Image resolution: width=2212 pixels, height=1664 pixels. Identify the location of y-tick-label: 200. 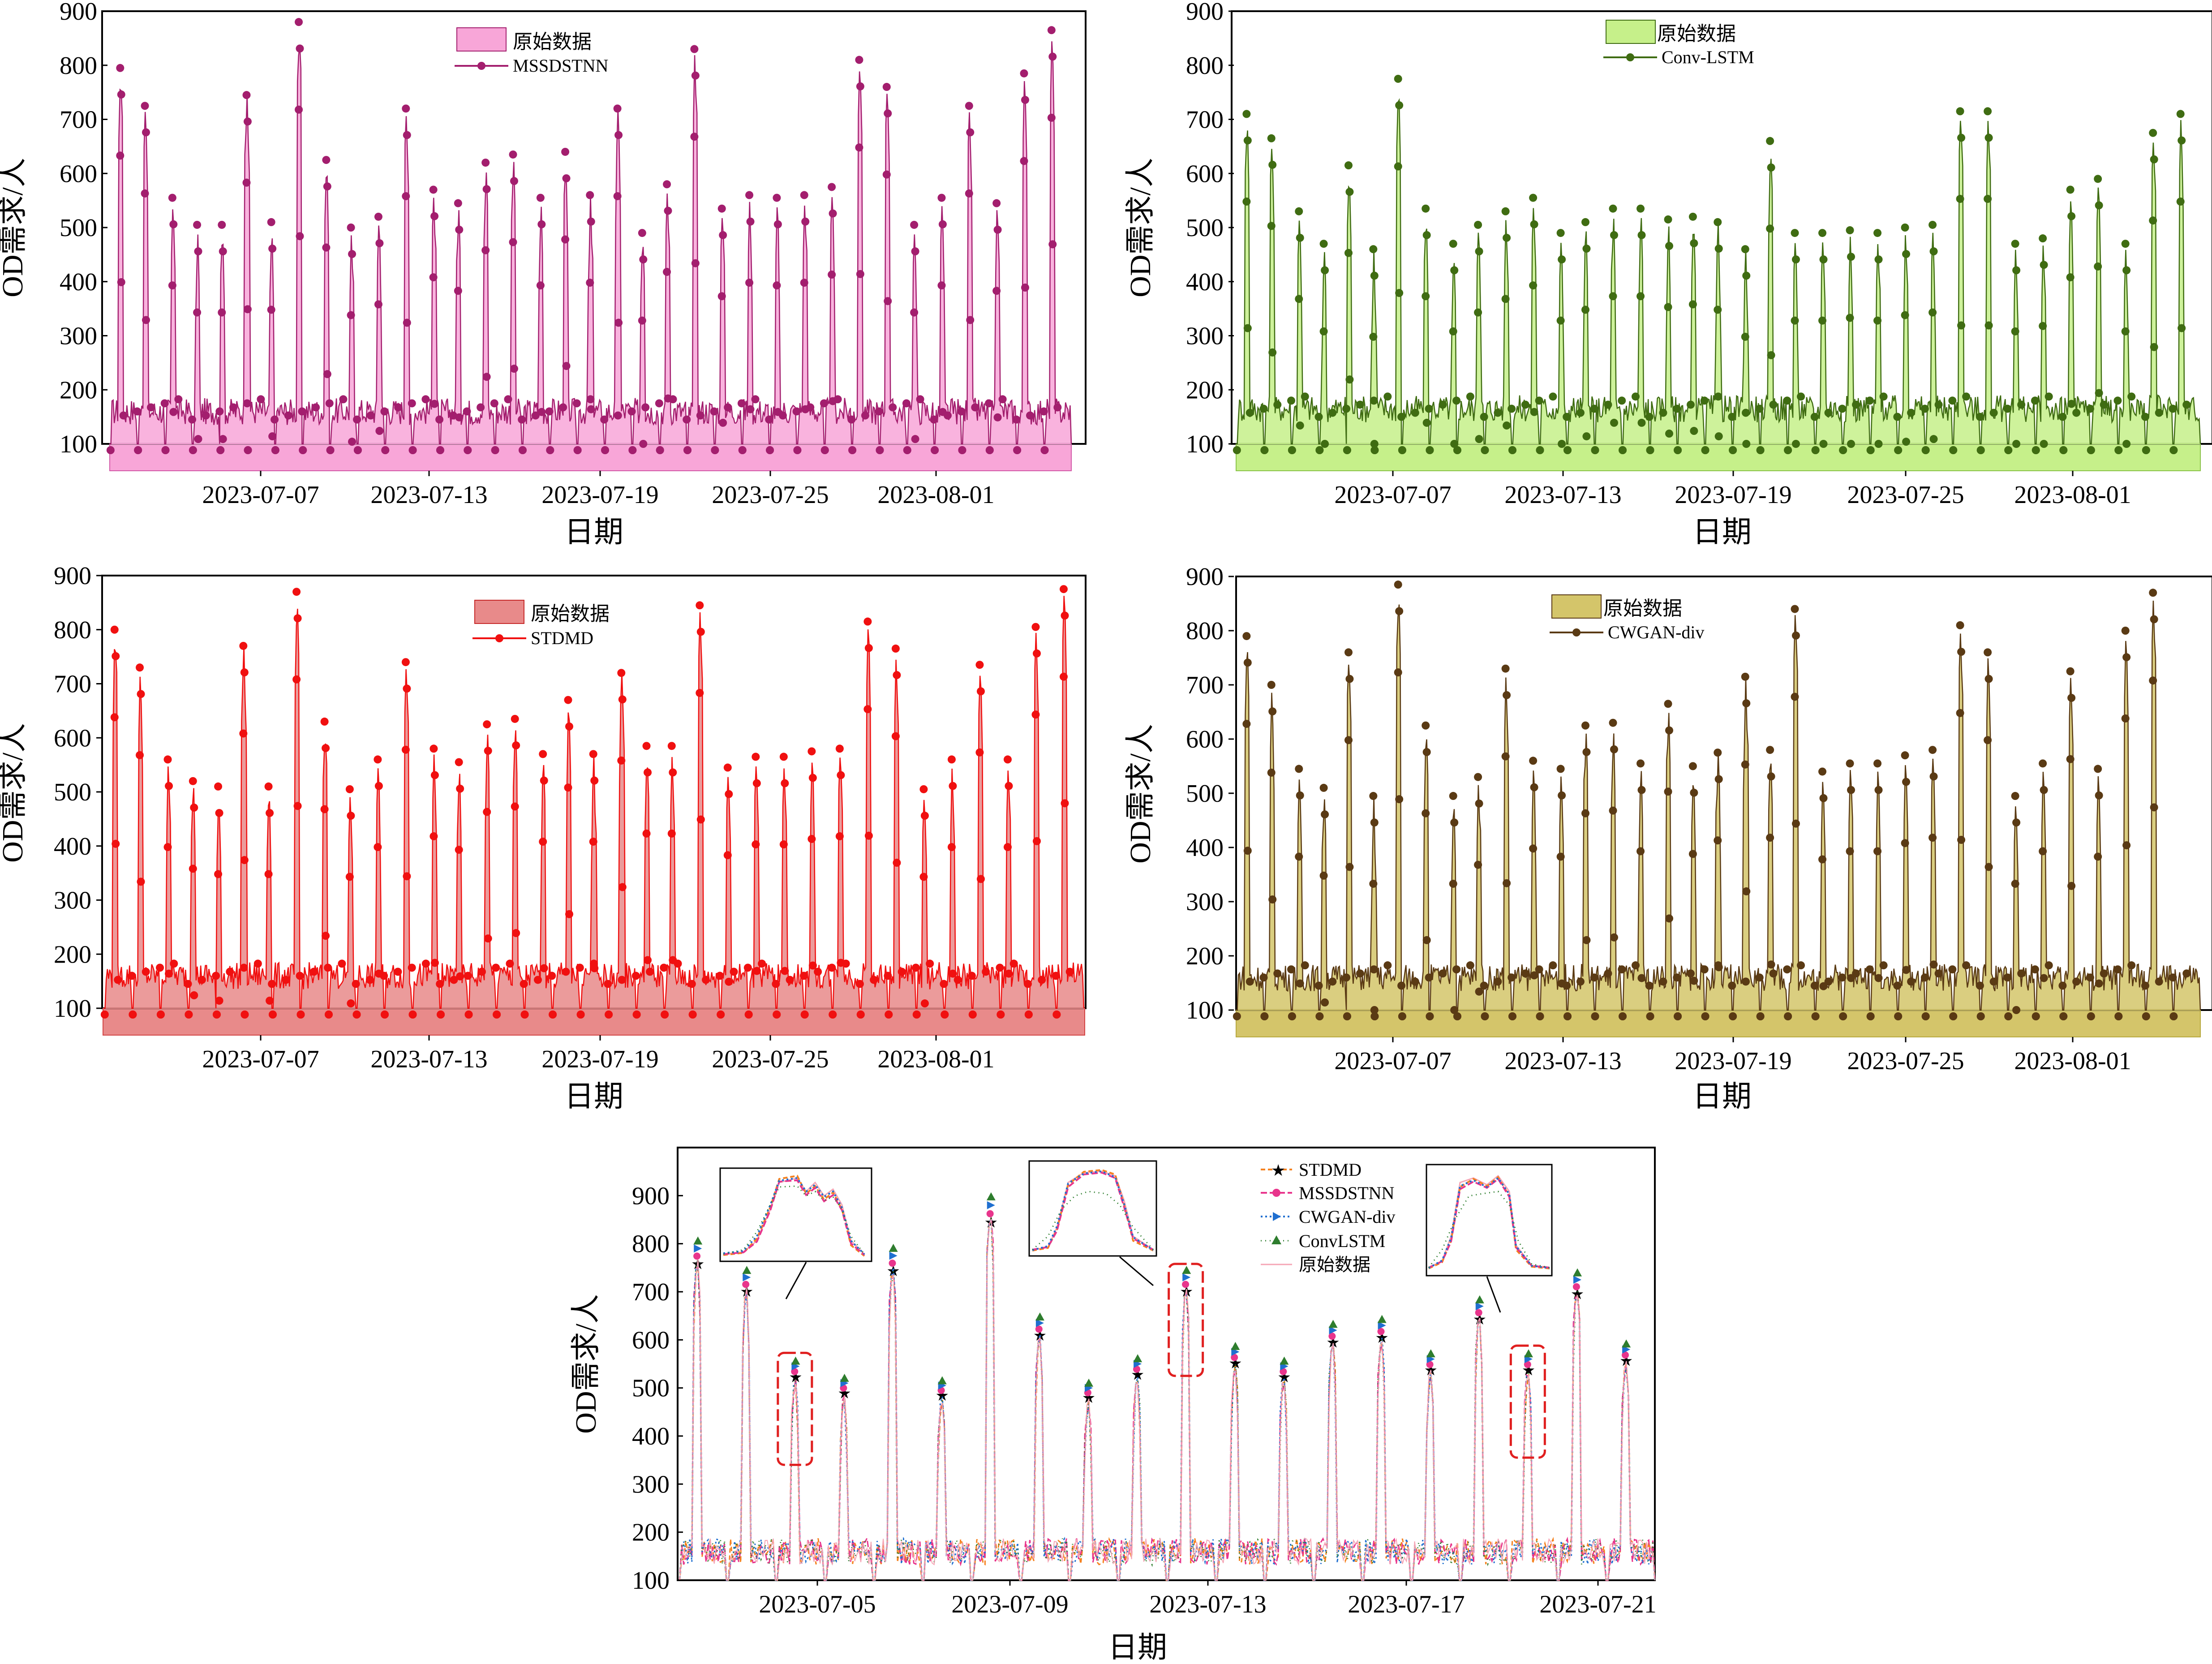
(1205, 390).